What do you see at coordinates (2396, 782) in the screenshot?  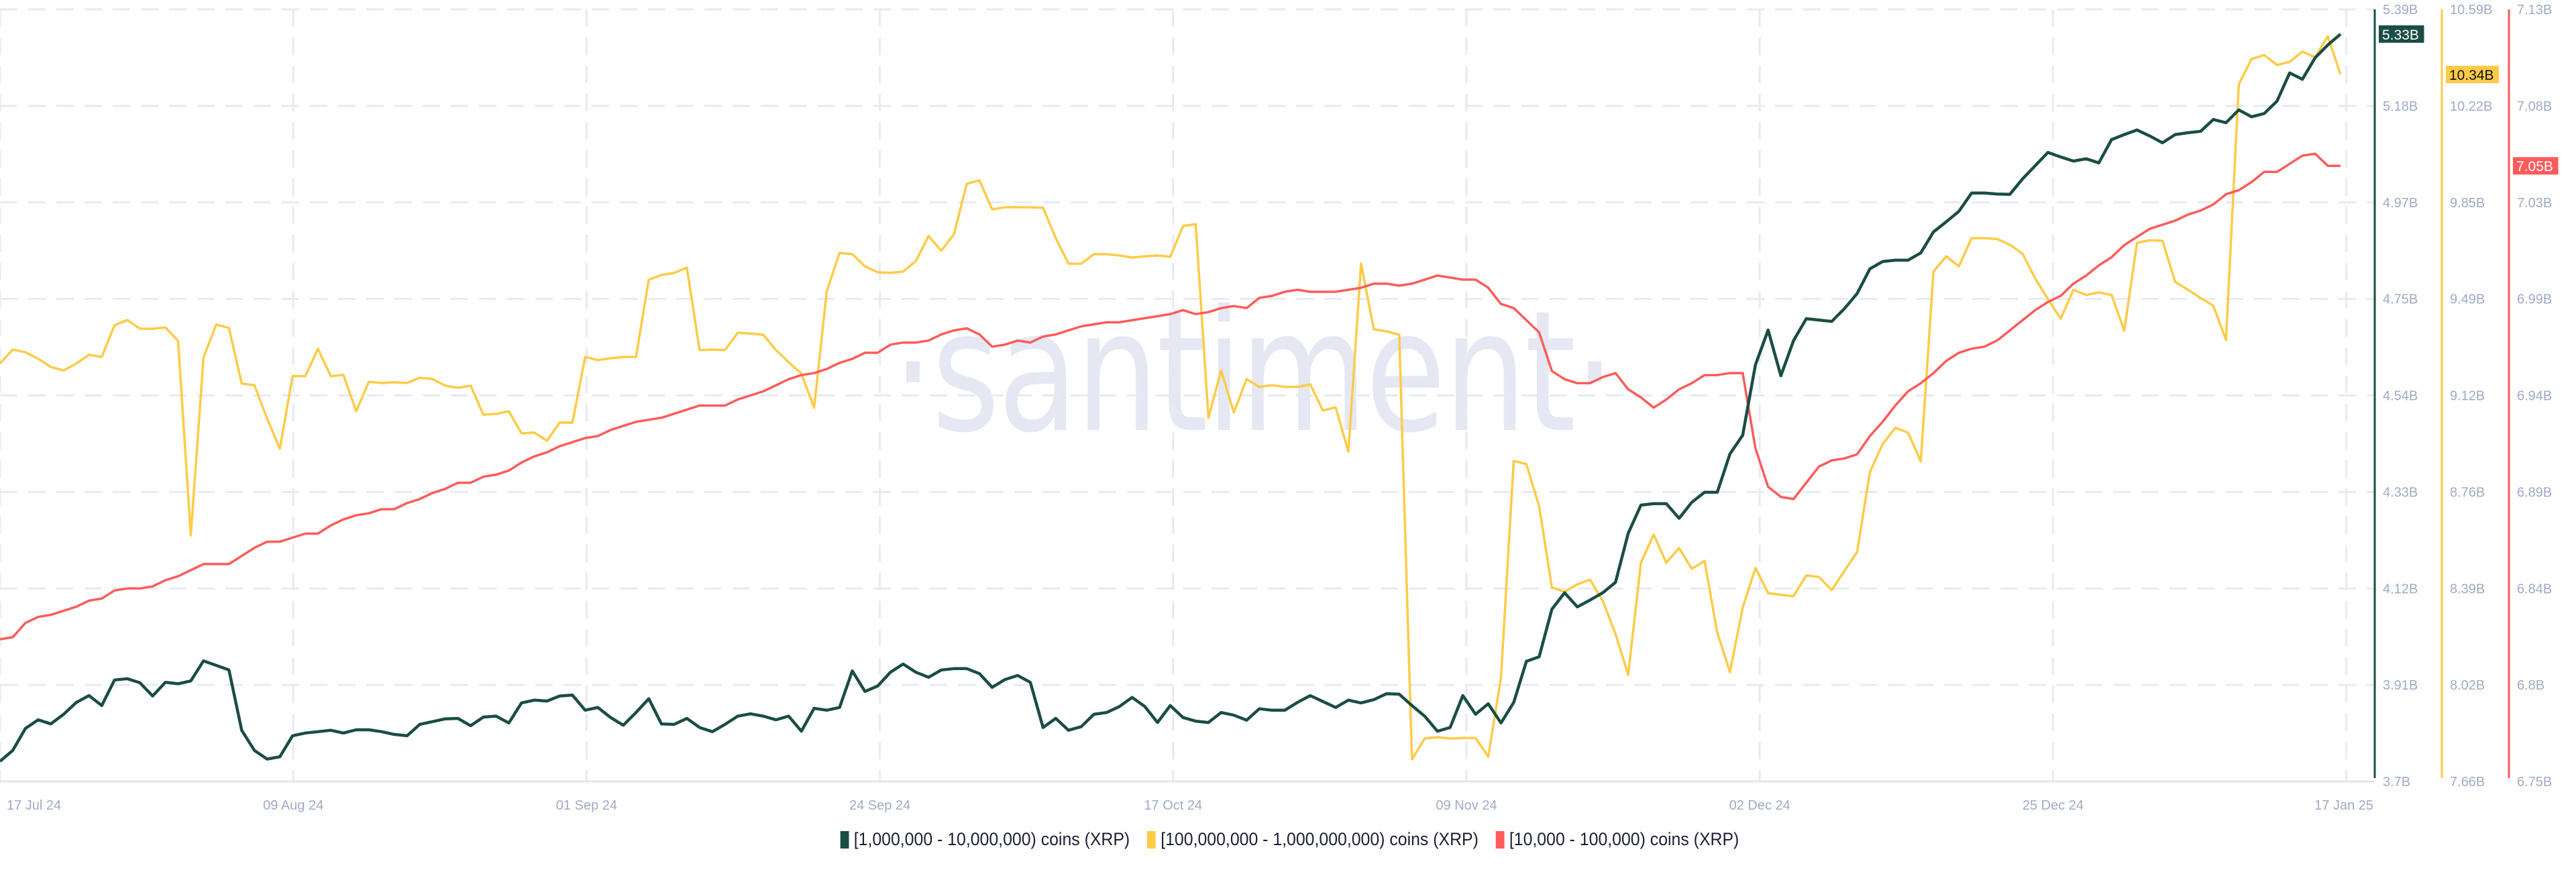 I see `y-axis-tick-label: 3.7B` at bounding box center [2396, 782].